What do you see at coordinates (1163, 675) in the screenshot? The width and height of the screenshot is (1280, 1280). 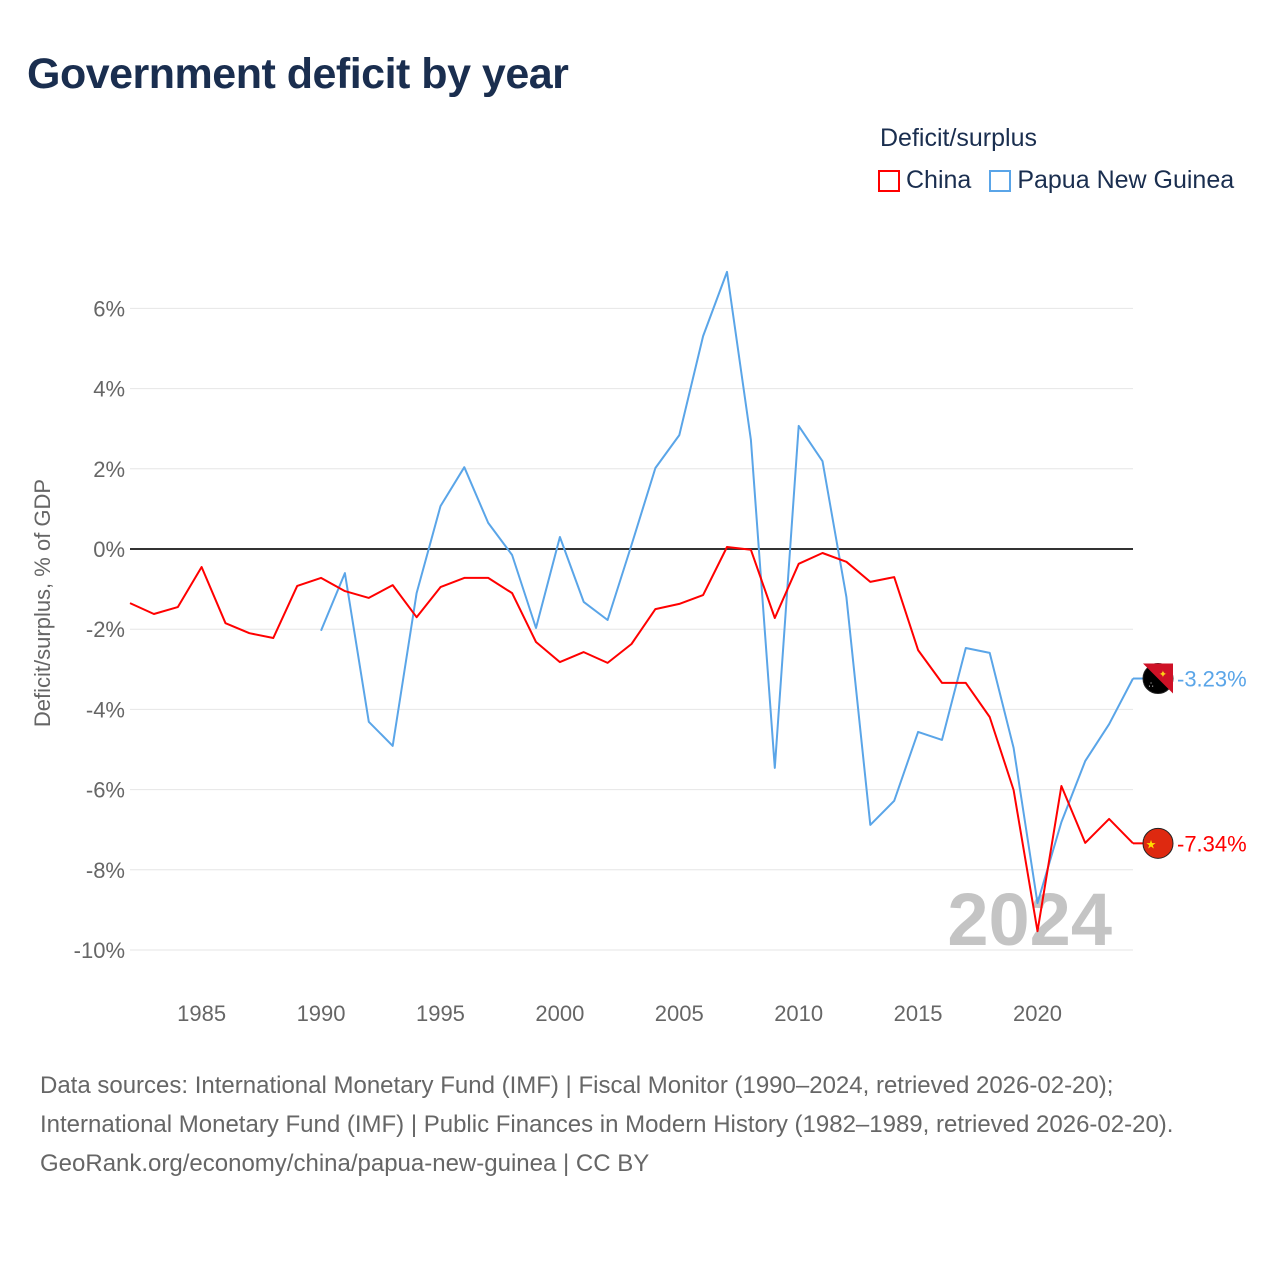 I see `flag-bird: ✦` at bounding box center [1163, 675].